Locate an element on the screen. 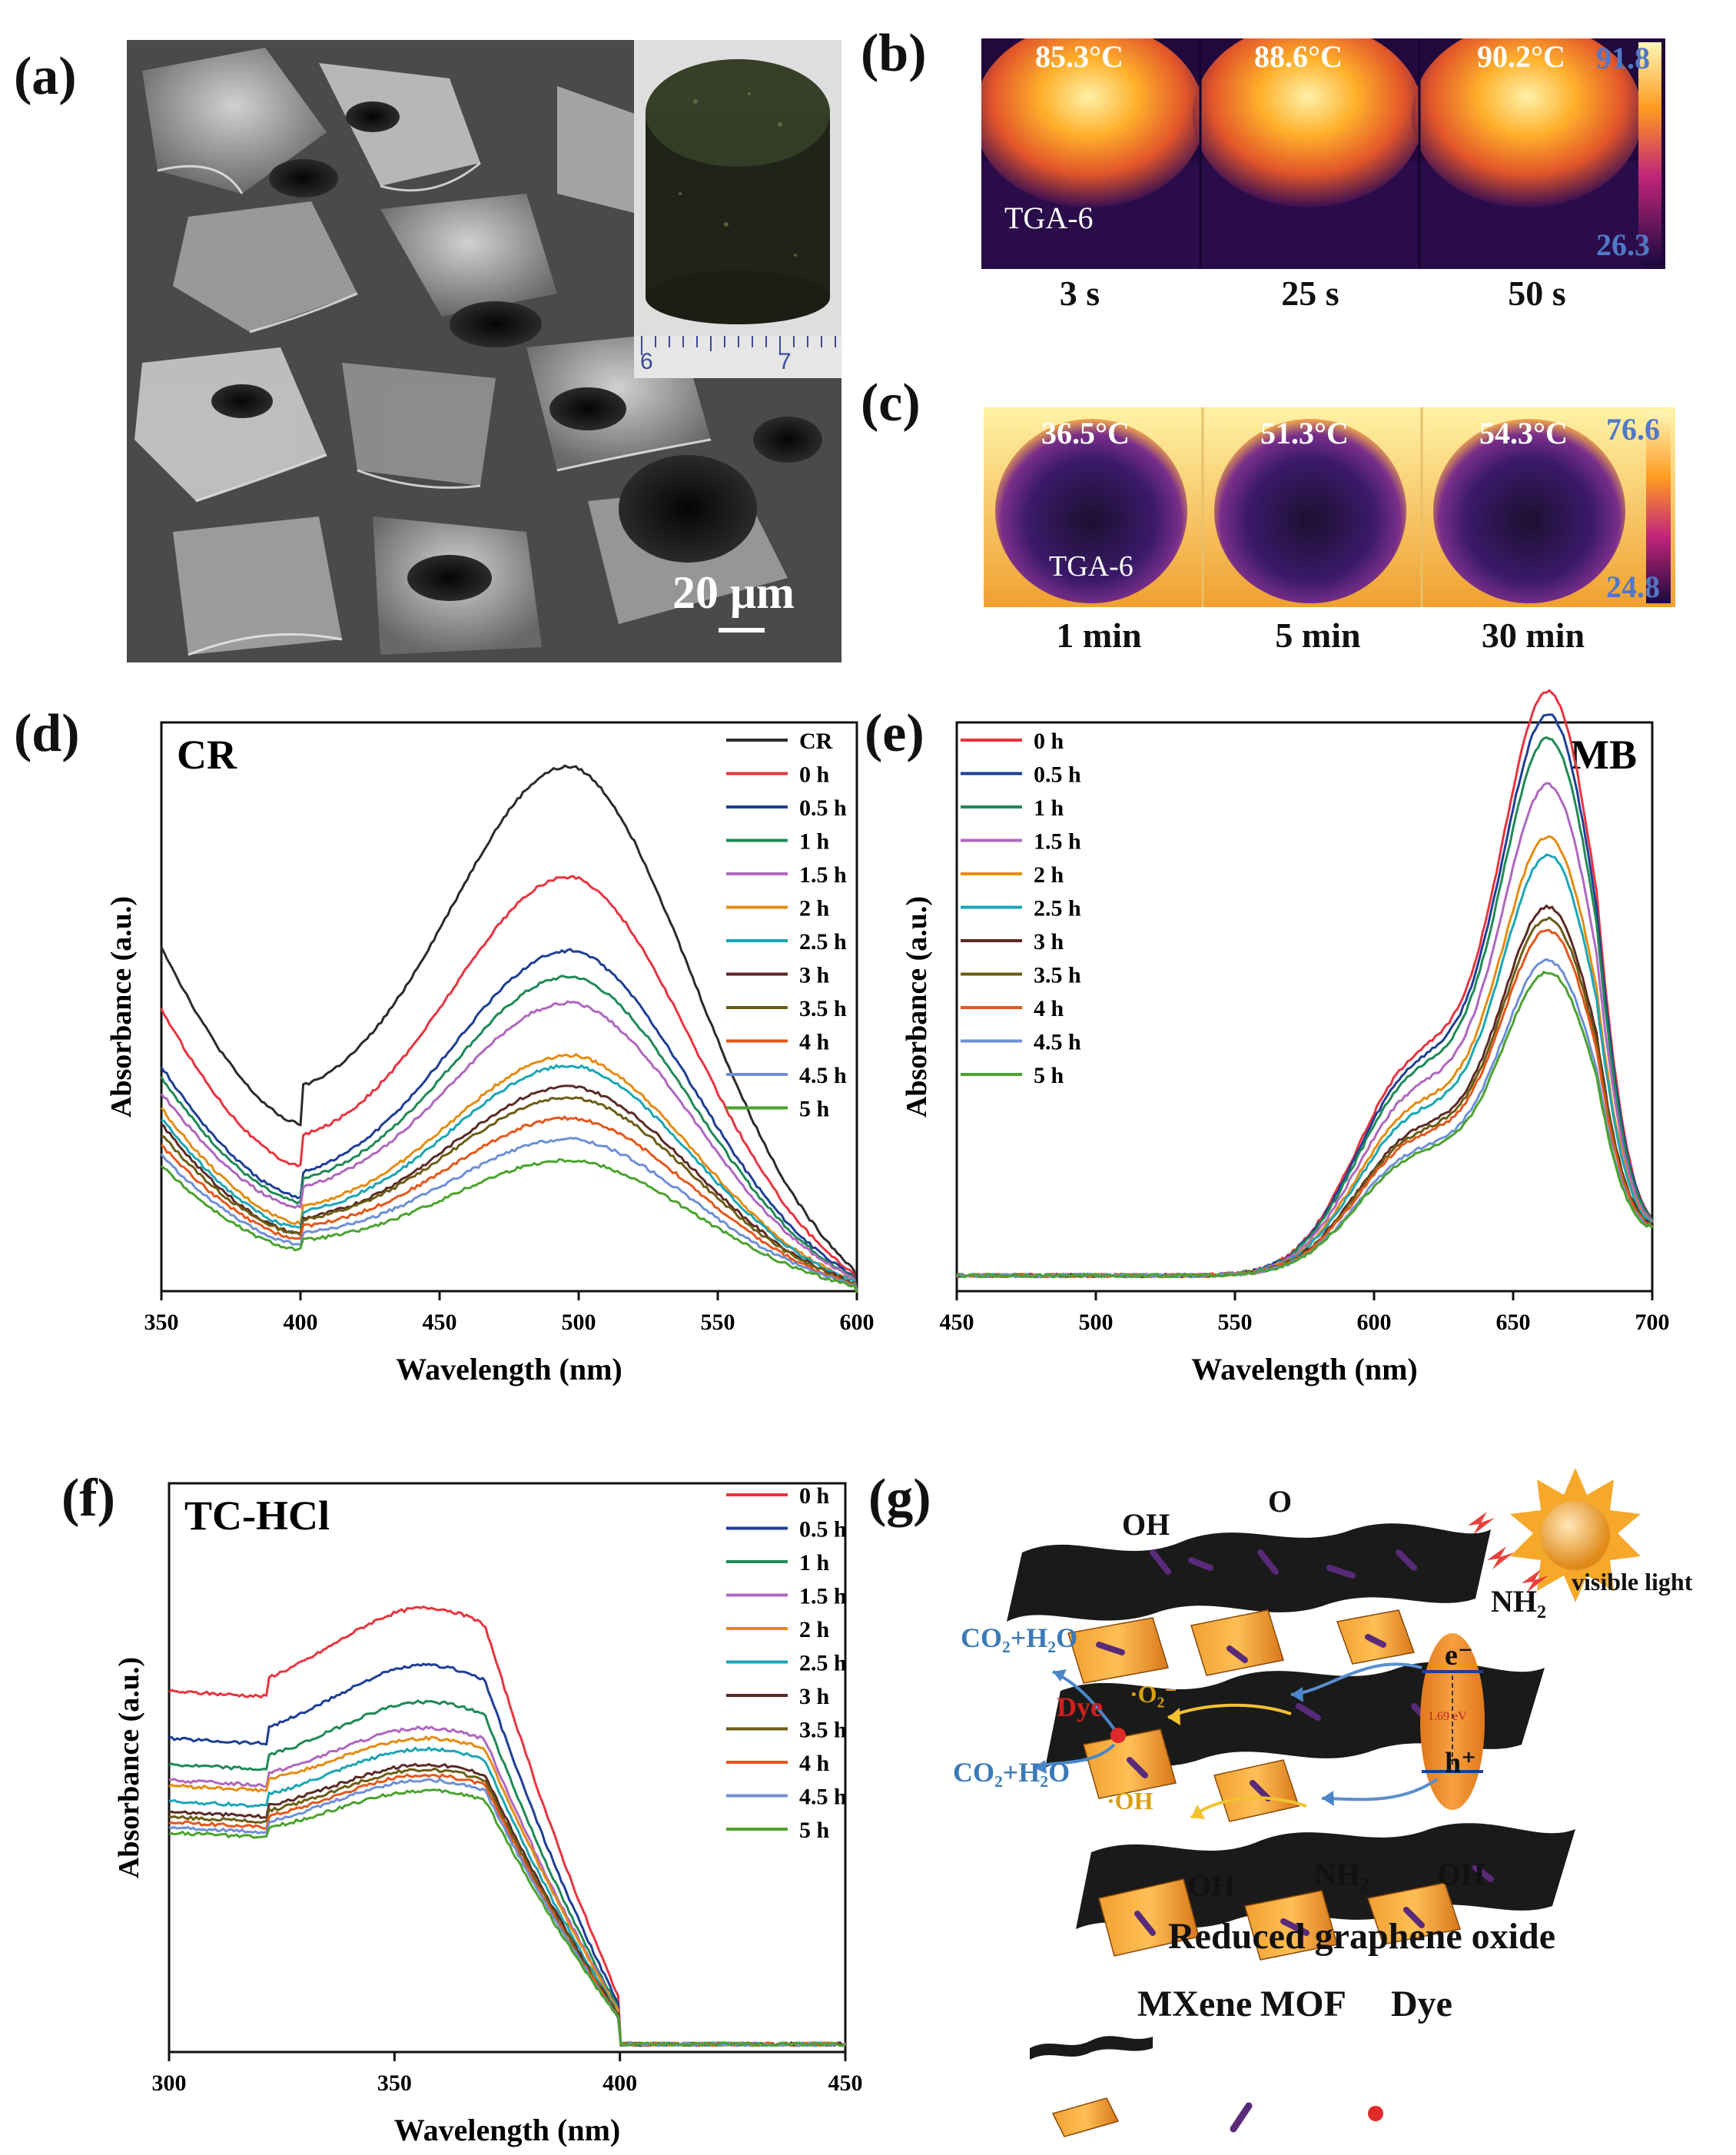 This screenshot has width=1736, height=2155. chart-d-series-45h is located at coordinates (509, 1213).